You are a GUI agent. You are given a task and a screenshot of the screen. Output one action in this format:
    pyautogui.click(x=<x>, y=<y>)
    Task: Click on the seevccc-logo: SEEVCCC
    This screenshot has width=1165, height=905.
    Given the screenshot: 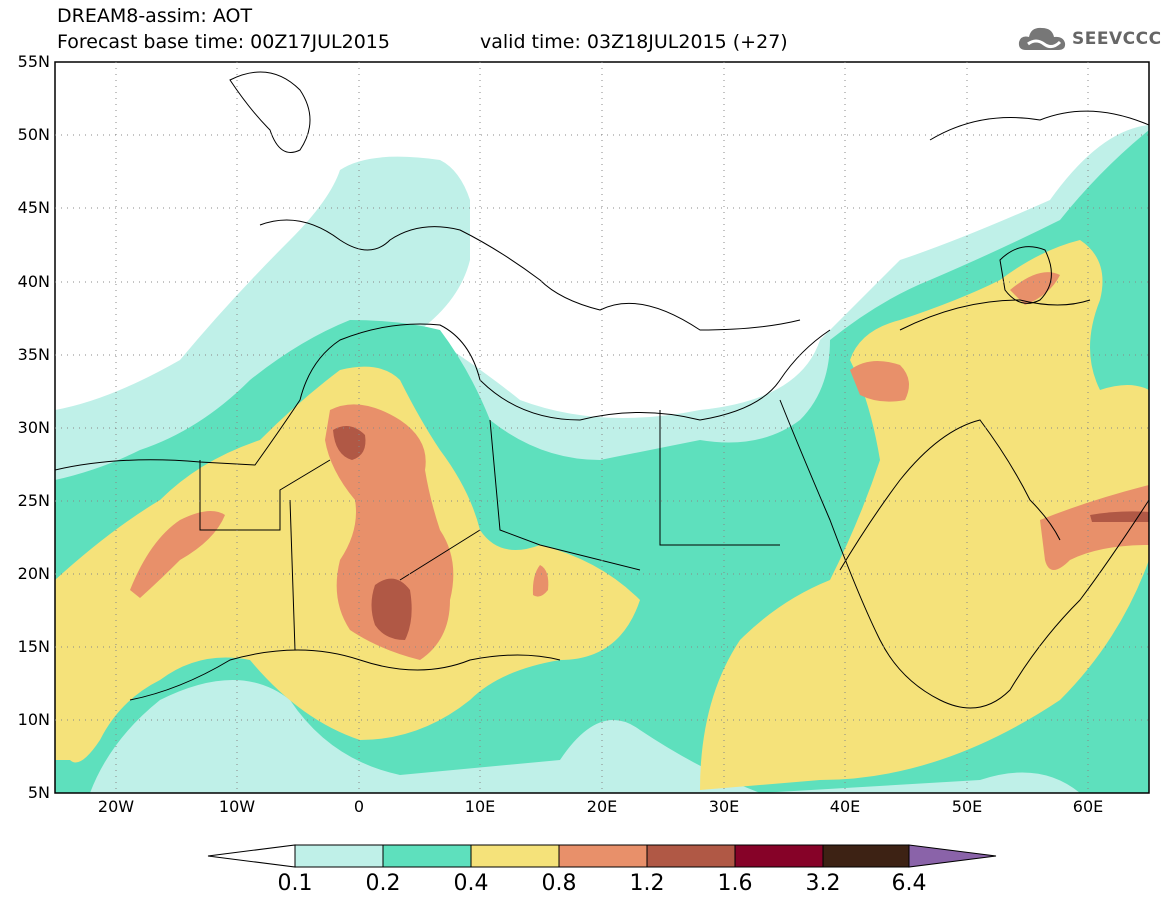 What is the action you would take?
    pyautogui.click(x=1090, y=39)
    